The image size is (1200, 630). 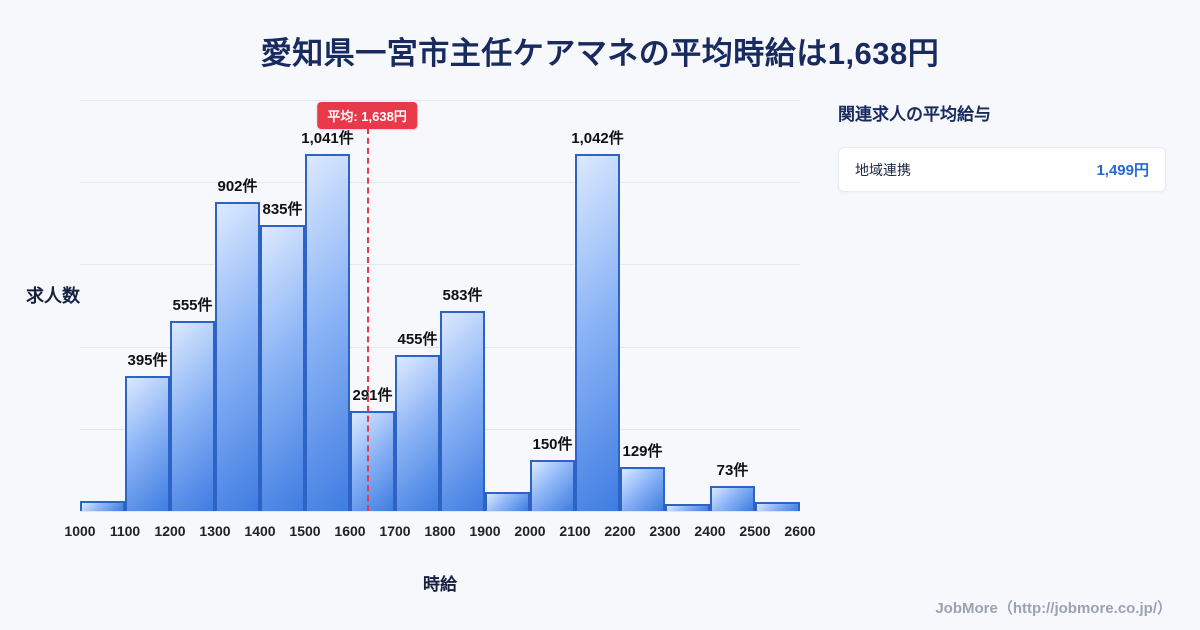 What do you see at coordinates (462, 411) in the screenshot?
I see `bar-1800-1900` at bounding box center [462, 411].